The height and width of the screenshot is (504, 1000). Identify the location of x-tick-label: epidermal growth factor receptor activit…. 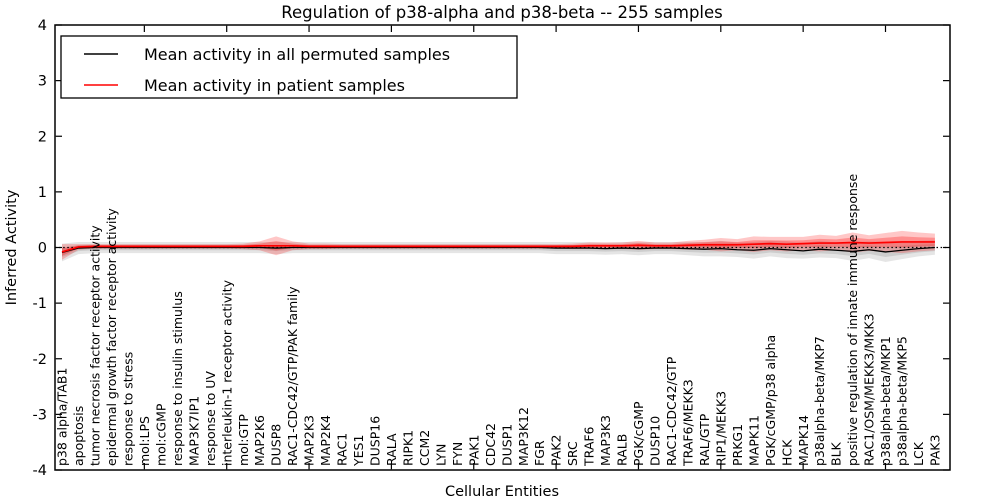
(111, 337).